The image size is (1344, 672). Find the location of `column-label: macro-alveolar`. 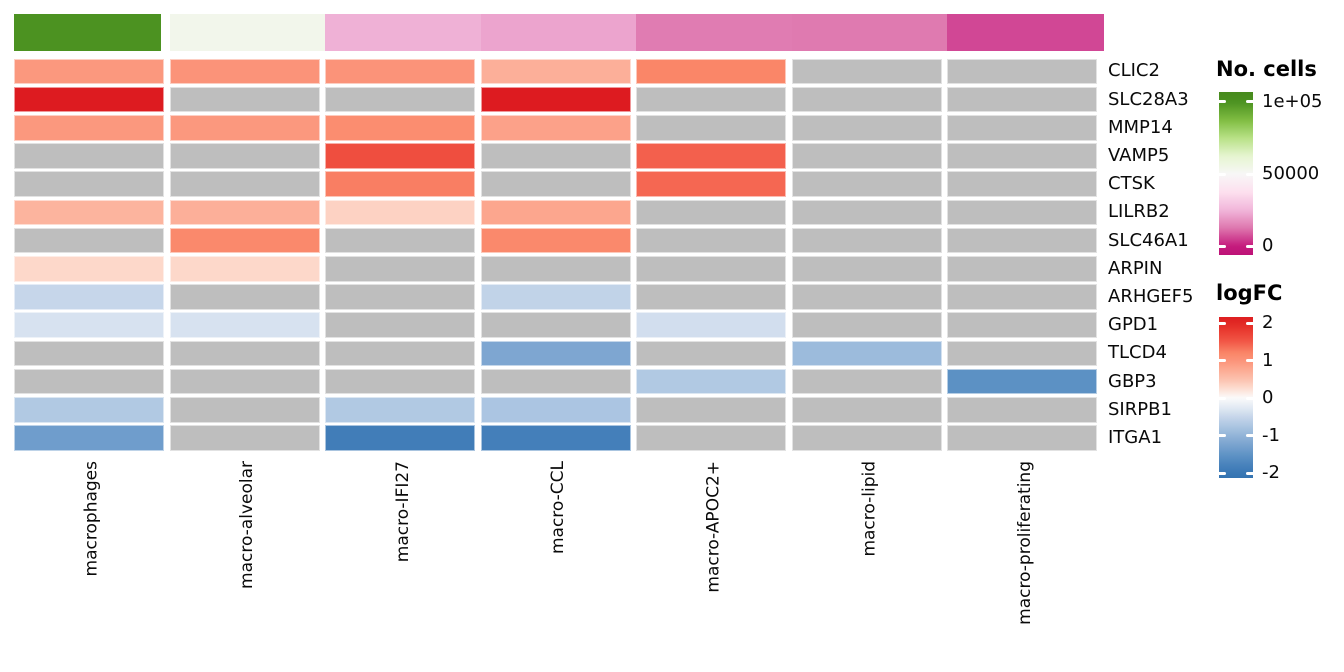

column-label: macro-alveolar is located at coordinates (247, 525).